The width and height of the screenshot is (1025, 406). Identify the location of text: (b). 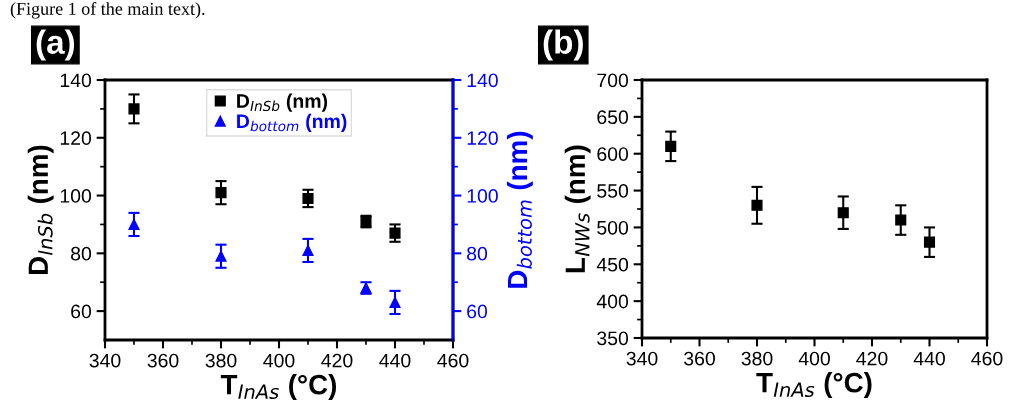
(563, 45).